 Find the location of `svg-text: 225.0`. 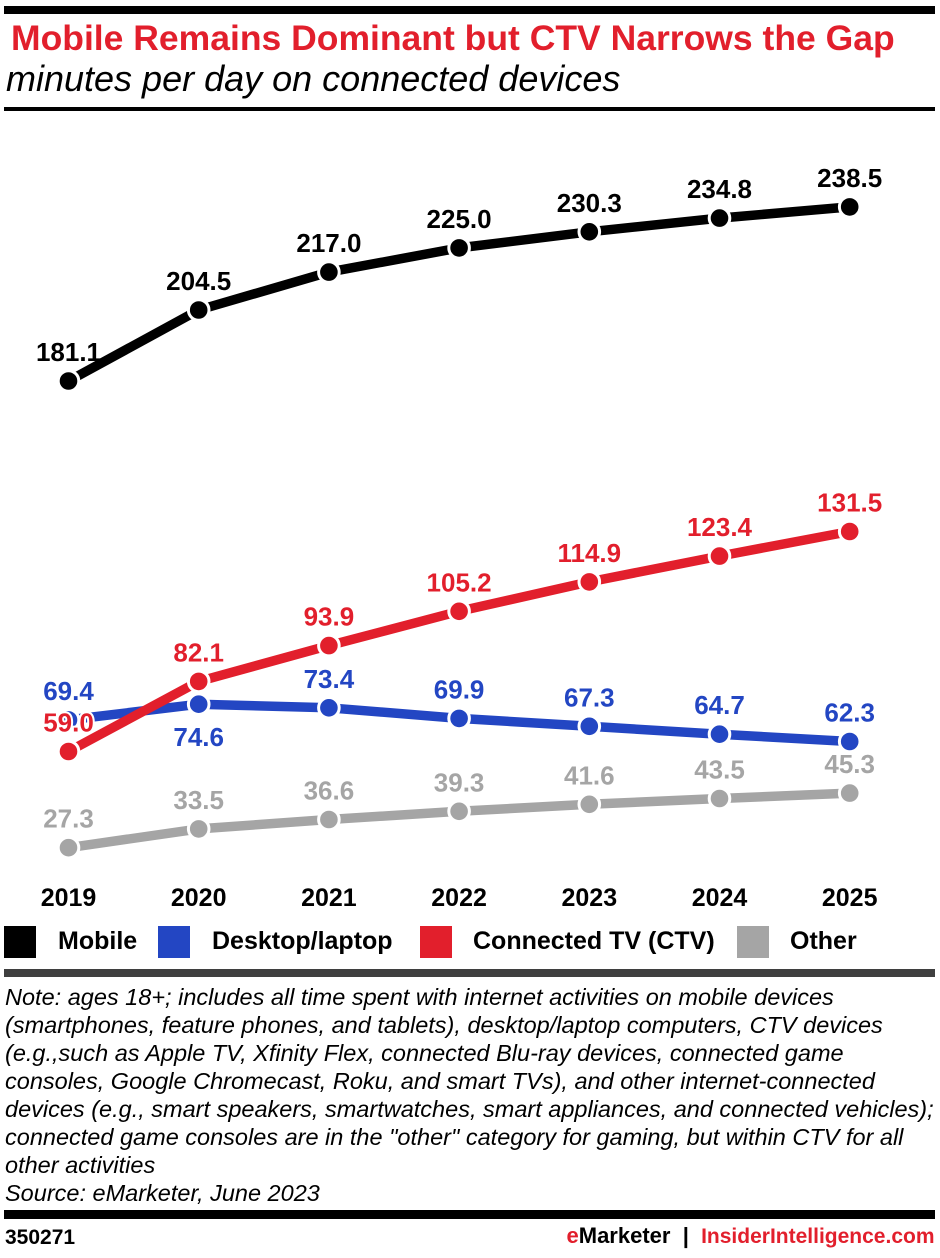

svg-text: 225.0 is located at coordinates (459, 219).